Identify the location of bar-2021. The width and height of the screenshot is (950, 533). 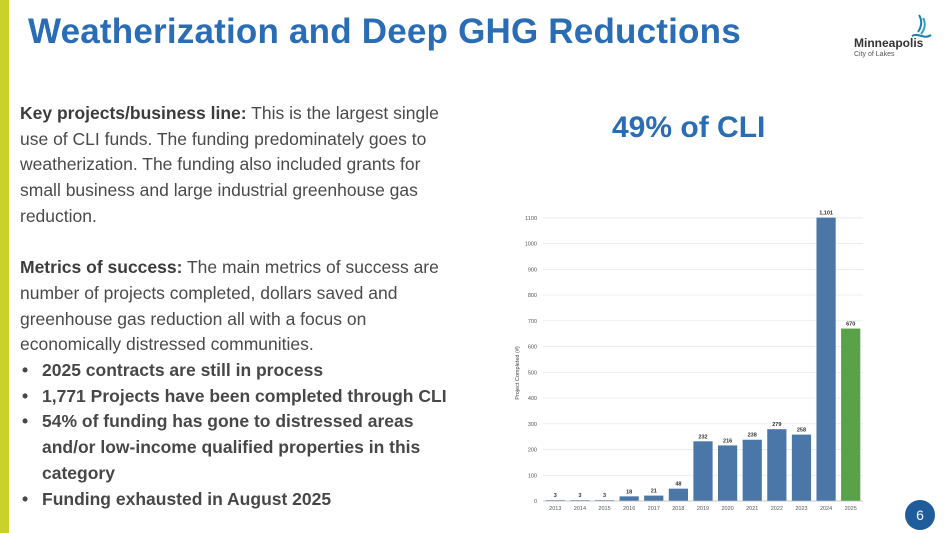
(752, 470).